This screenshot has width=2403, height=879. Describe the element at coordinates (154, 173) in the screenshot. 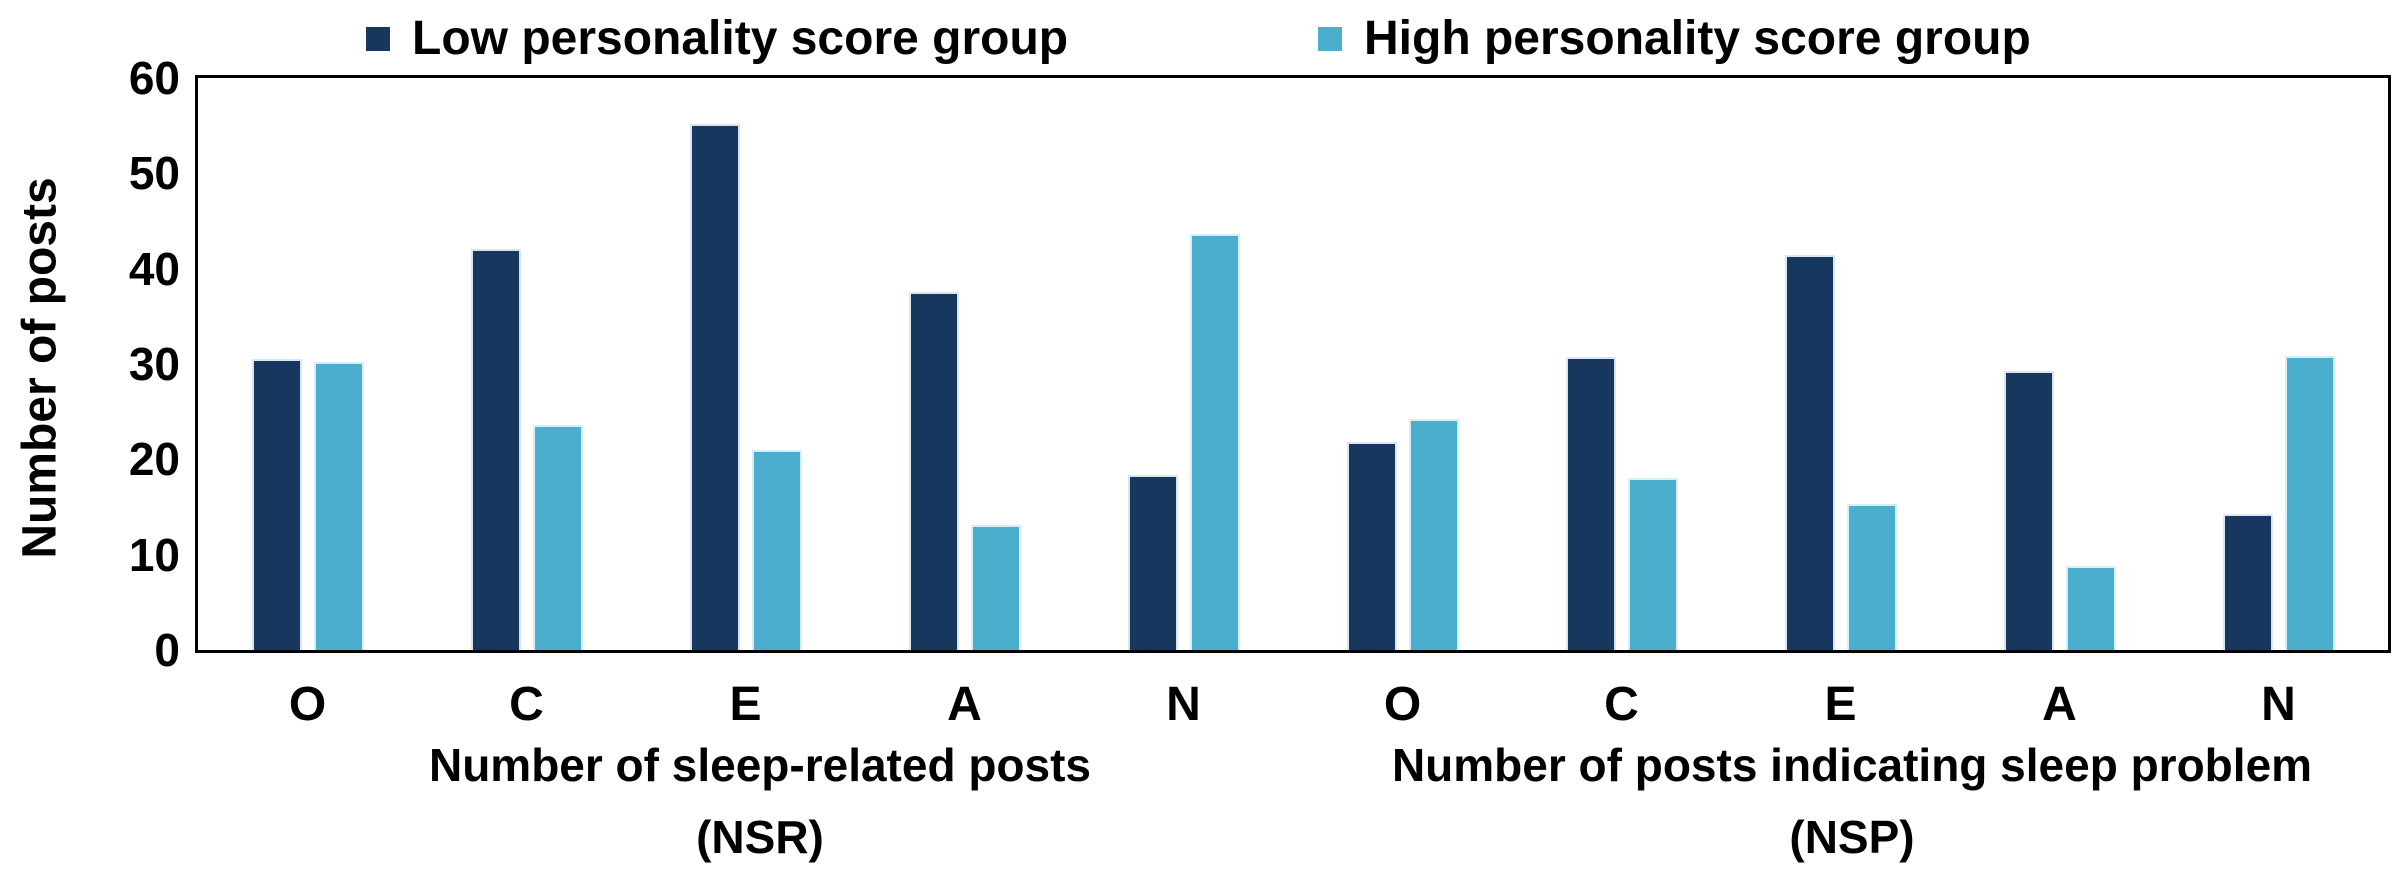

I see `y-tick-label-50: 50` at that location.